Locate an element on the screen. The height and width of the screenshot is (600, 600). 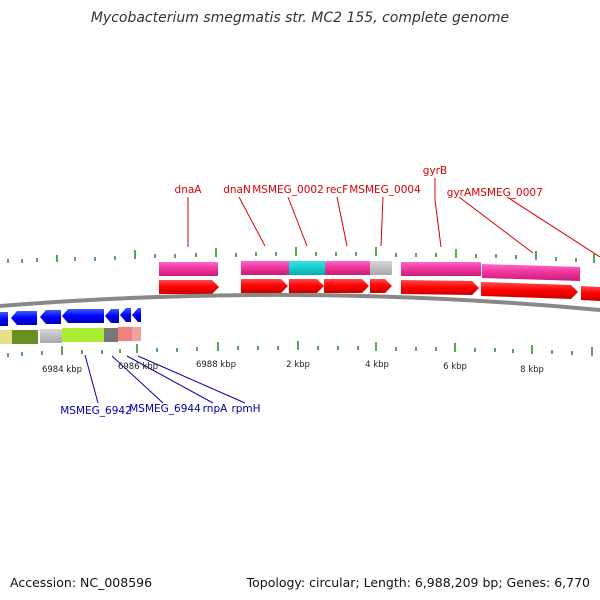
forward-tick-marks is located at coordinates (301, 255).